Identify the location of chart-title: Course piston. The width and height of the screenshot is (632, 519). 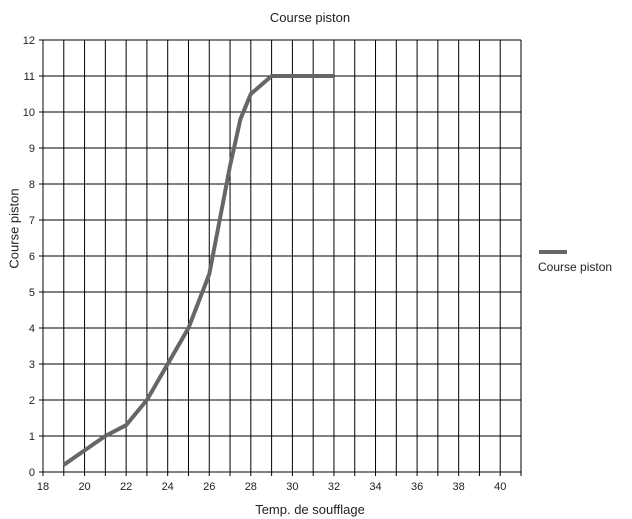
(310, 17).